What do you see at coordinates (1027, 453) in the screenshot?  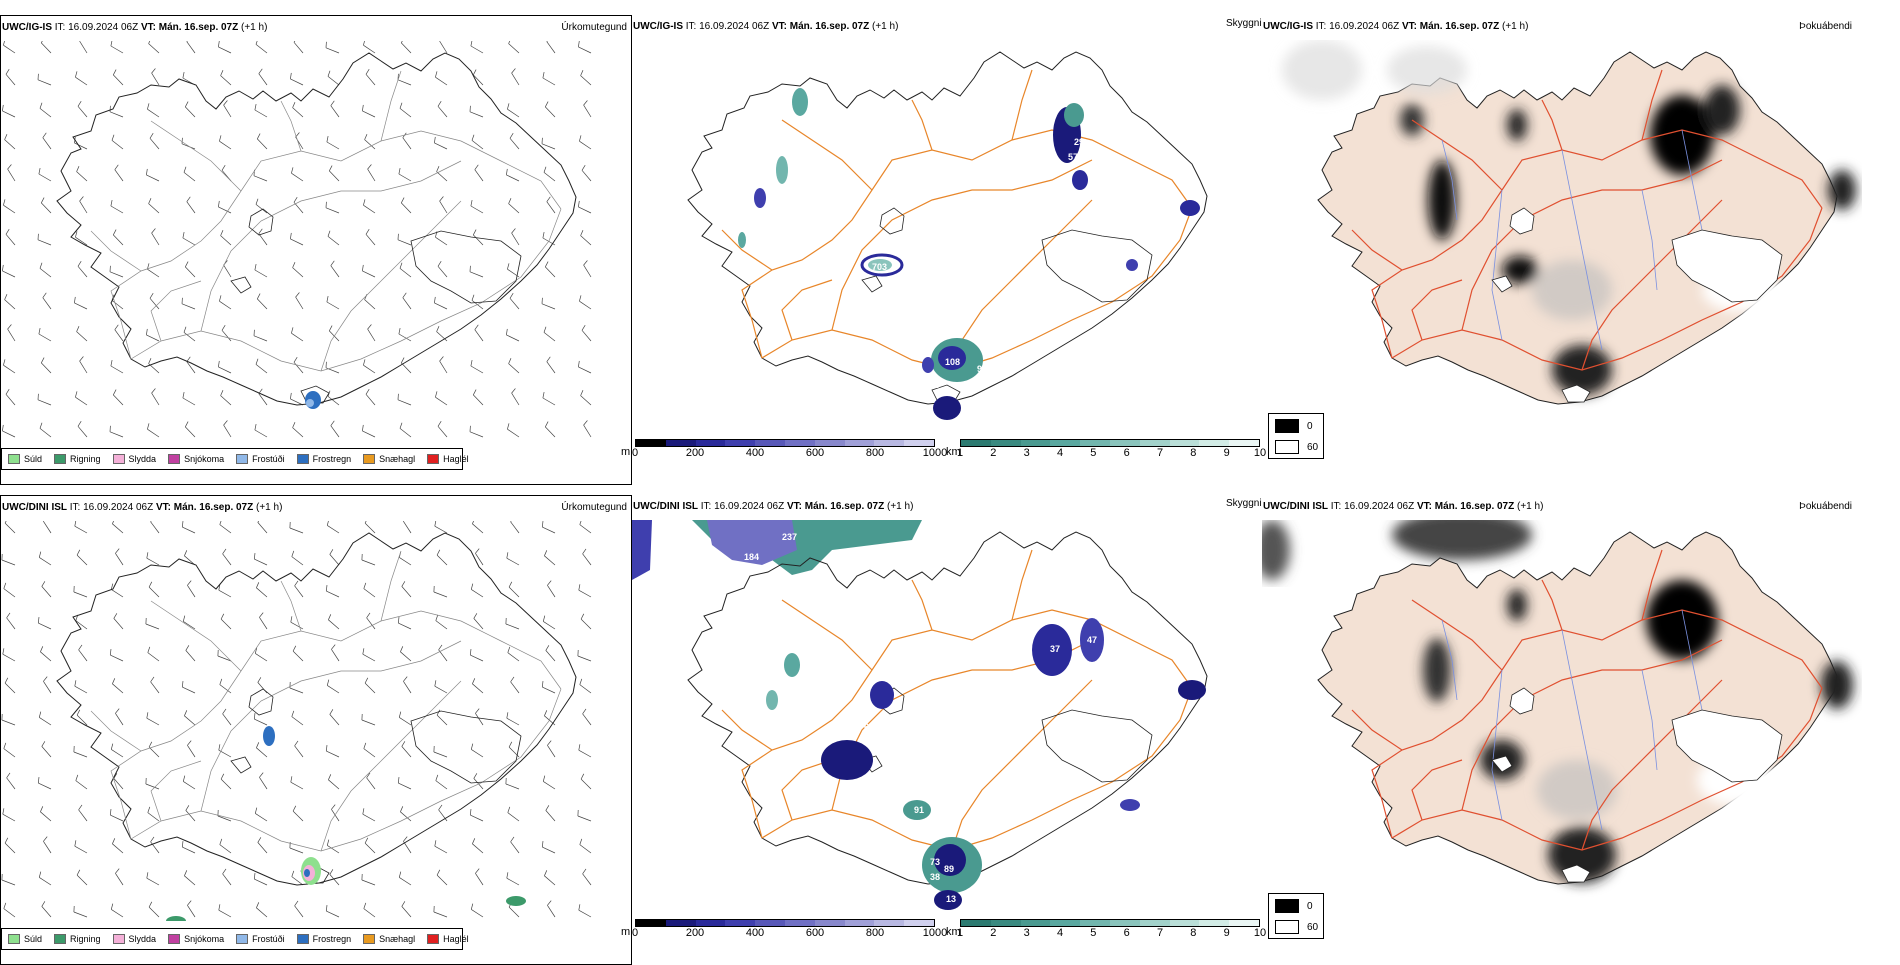 I see `colorbar-tick: 3` at bounding box center [1027, 453].